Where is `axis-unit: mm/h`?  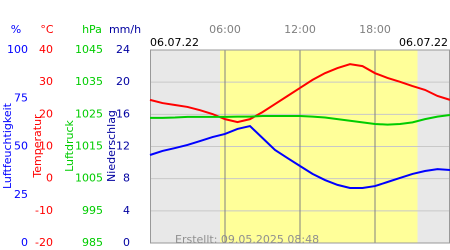 axis-unit: mm/h is located at coordinates (125, 29).